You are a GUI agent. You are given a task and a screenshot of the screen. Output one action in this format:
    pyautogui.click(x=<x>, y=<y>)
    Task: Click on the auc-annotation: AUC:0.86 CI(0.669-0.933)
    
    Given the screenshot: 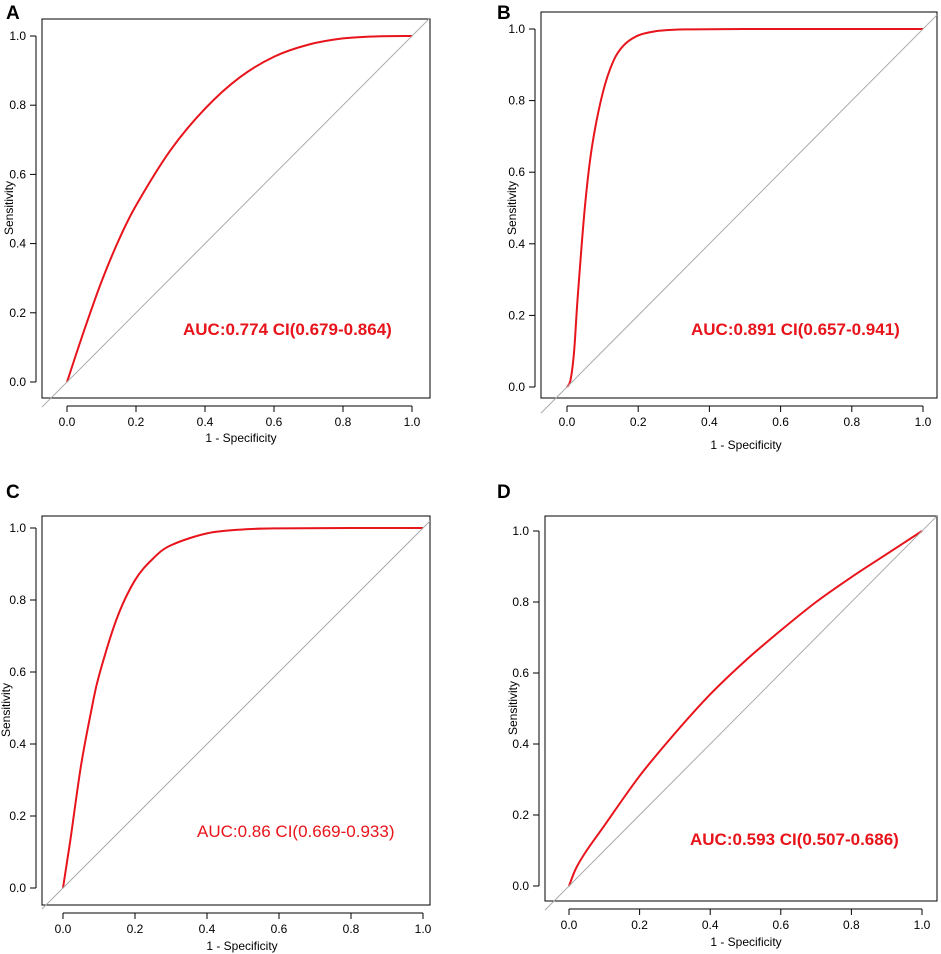 What is the action you would take?
    pyautogui.click(x=296, y=831)
    